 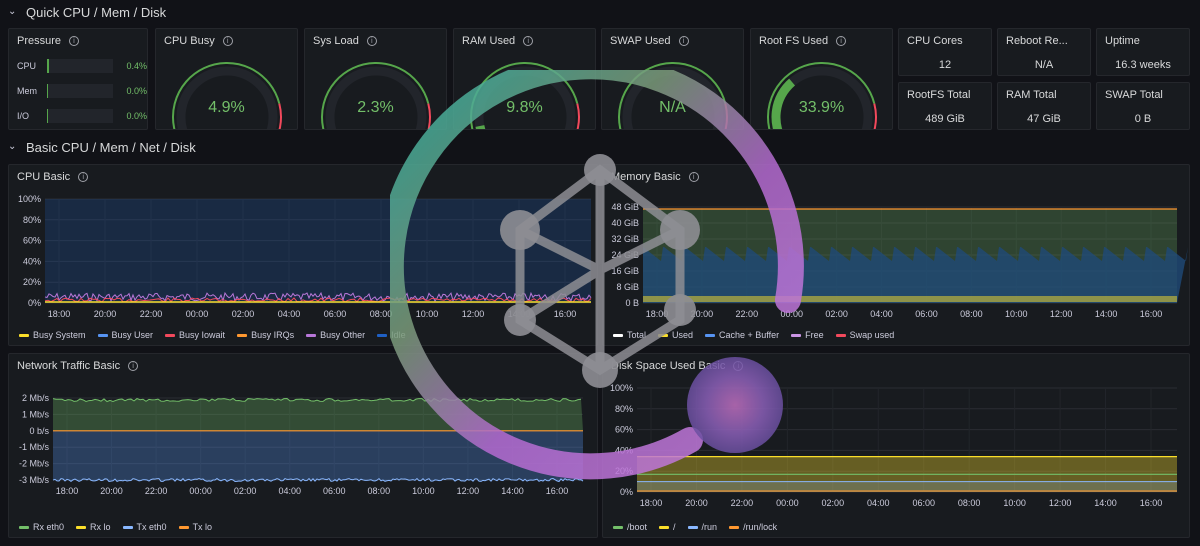 I want to click on x-tick-label: 18:00, so click(x=657, y=314).